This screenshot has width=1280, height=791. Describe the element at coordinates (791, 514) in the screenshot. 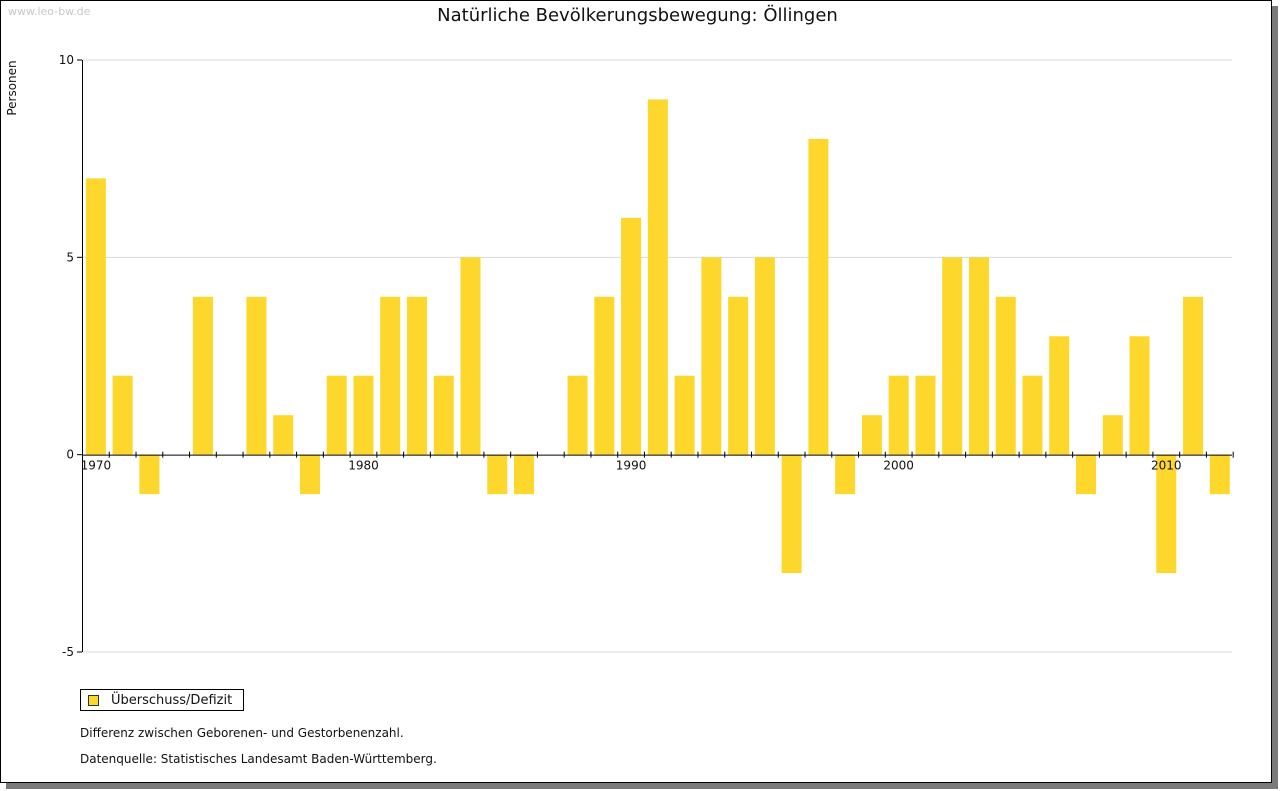

I see `bar-1996` at that location.